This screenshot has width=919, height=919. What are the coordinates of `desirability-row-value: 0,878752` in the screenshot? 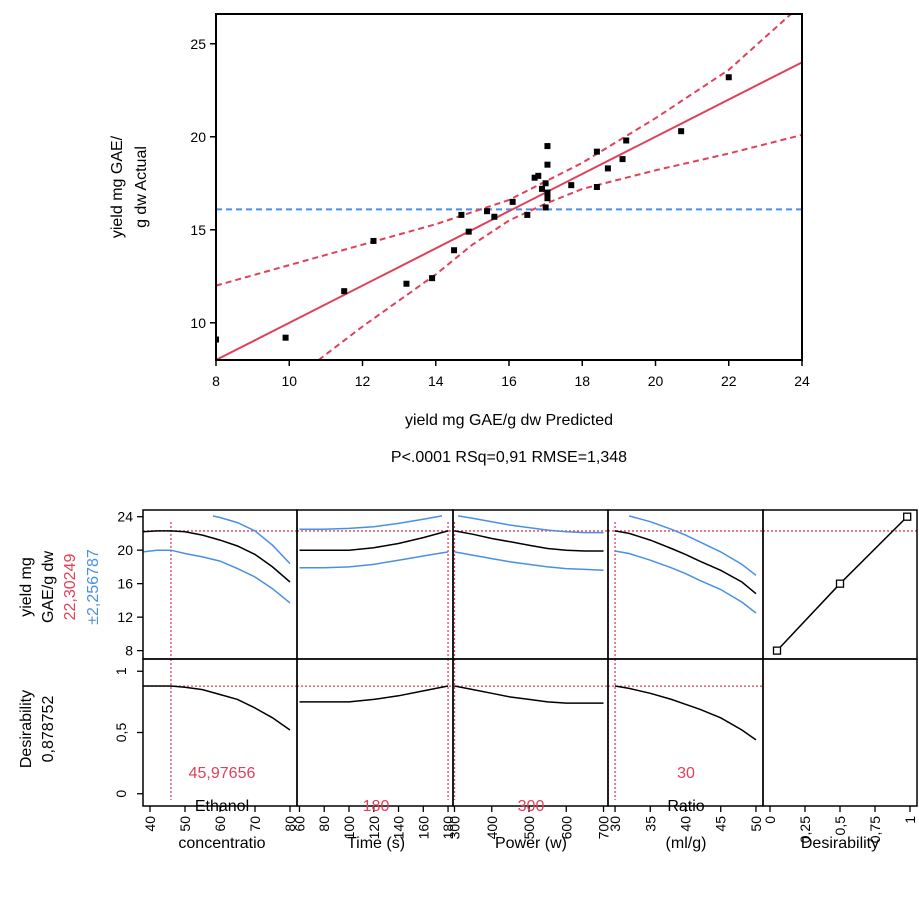 It's located at (48, 729).